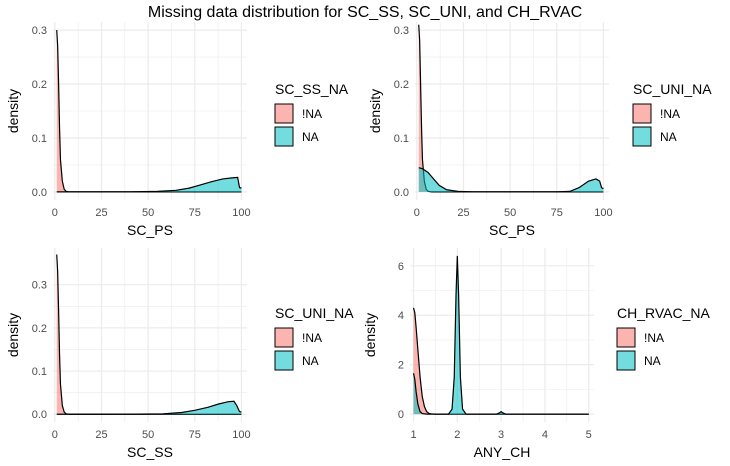  Describe the element at coordinates (664, 313) in the screenshot. I see `legend-title: CH_RVAC_NA` at that location.